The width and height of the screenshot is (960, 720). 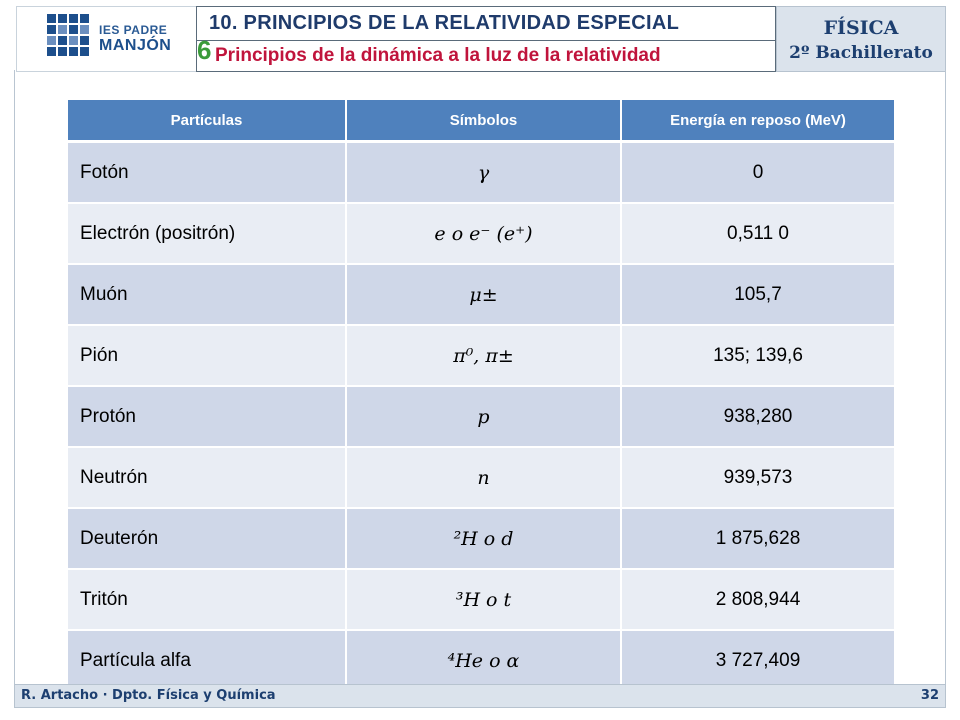 What do you see at coordinates (757, 356) in the screenshot?
I see `particle-energy: 135; 139,6` at bounding box center [757, 356].